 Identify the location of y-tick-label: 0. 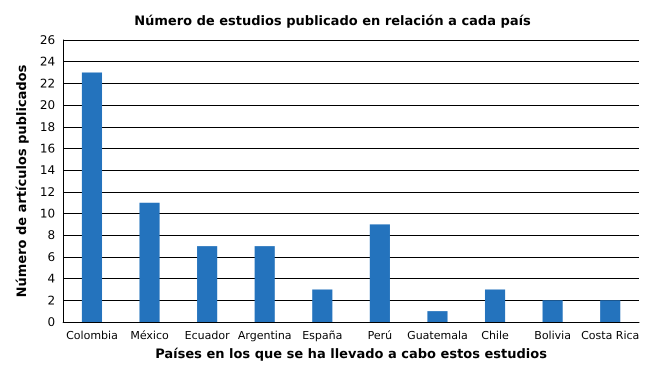
(52, 322).